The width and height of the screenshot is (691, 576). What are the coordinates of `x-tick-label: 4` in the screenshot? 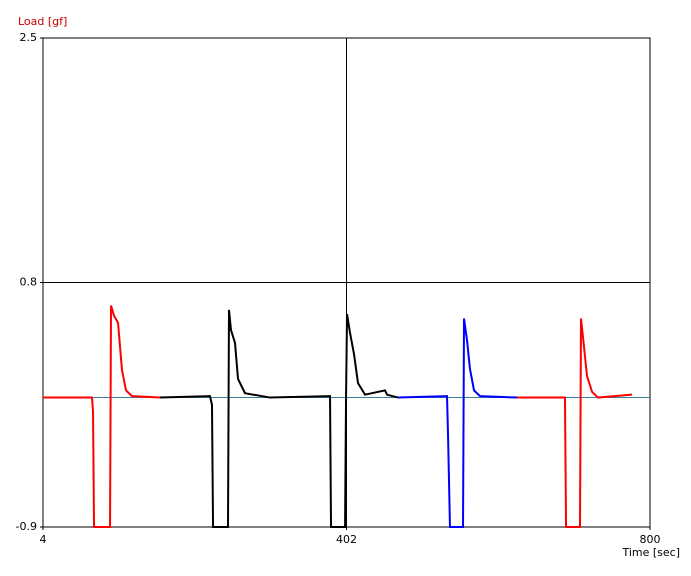 It's located at (43, 539).